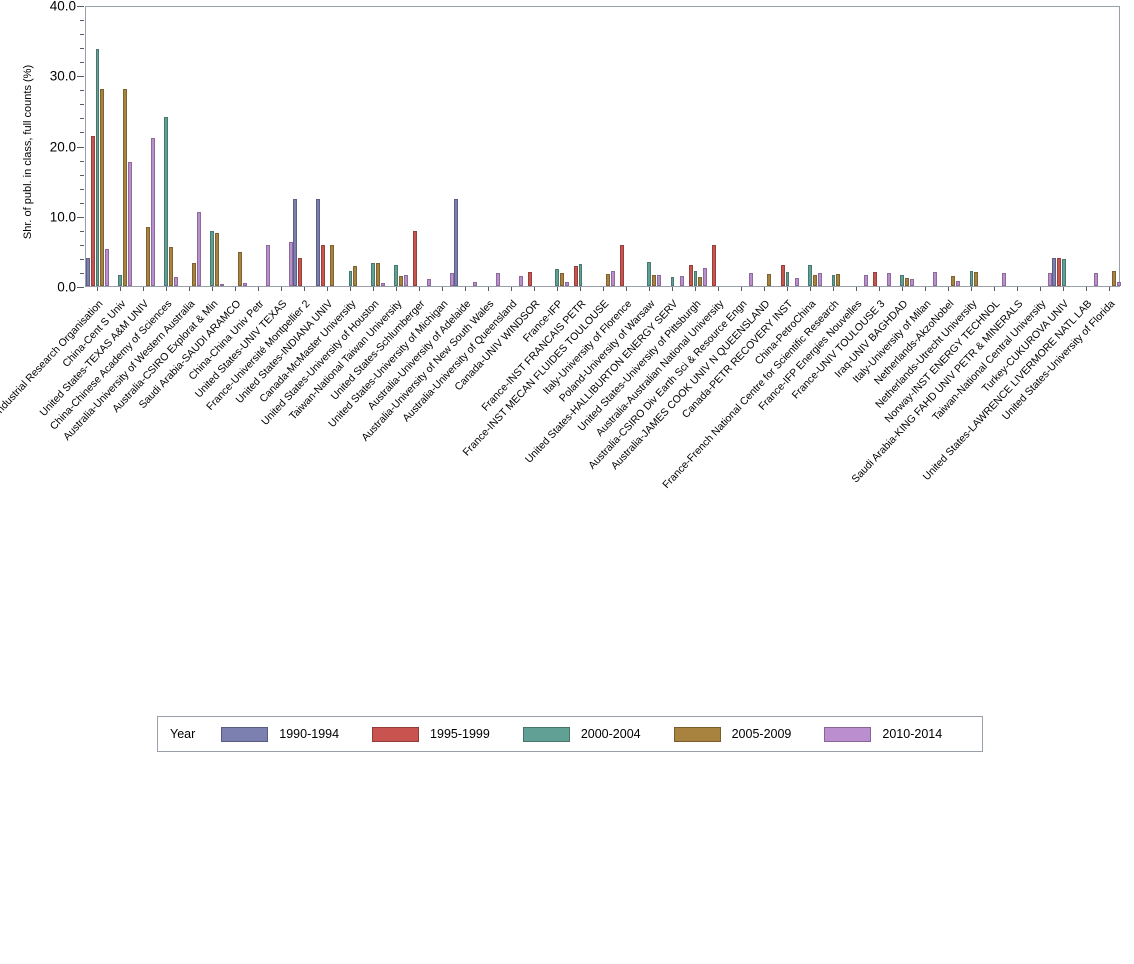 Image resolution: width=1134 pixels, height=964 pixels. I want to click on legend-item: 2010-2014, so click(883, 734).